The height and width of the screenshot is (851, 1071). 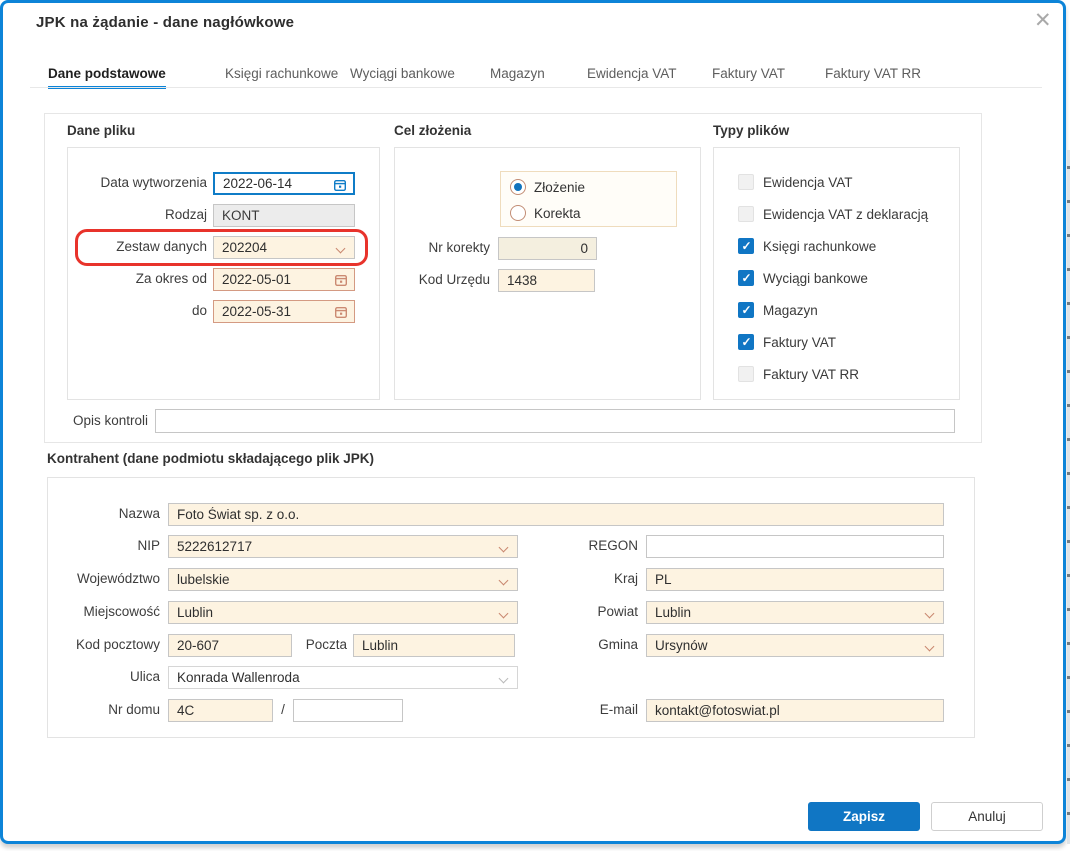 What do you see at coordinates (873, 73) in the screenshot?
I see `tab-faktury-vat-rr: Faktury VAT RR` at bounding box center [873, 73].